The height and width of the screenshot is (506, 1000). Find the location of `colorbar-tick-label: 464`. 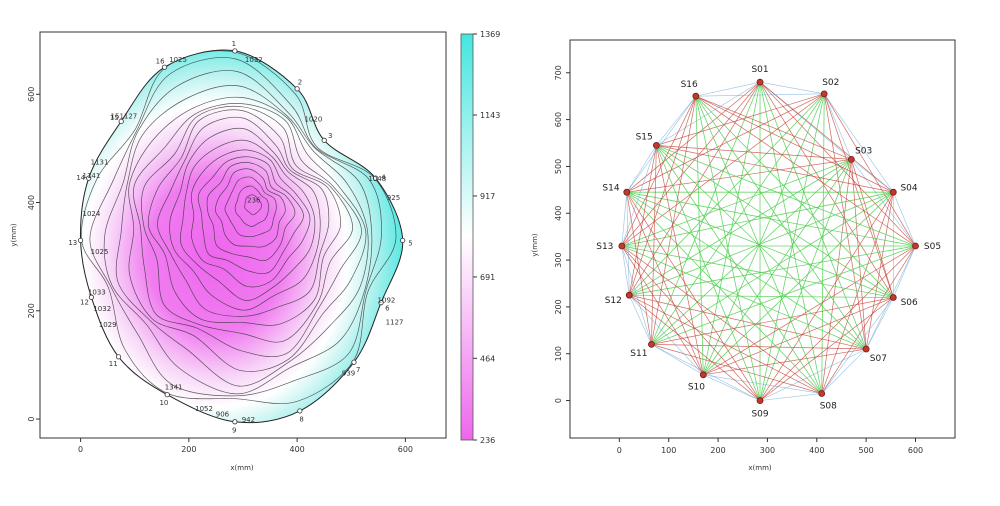

colorbar-tick-label: 464 is located at coordinates (487, 358).